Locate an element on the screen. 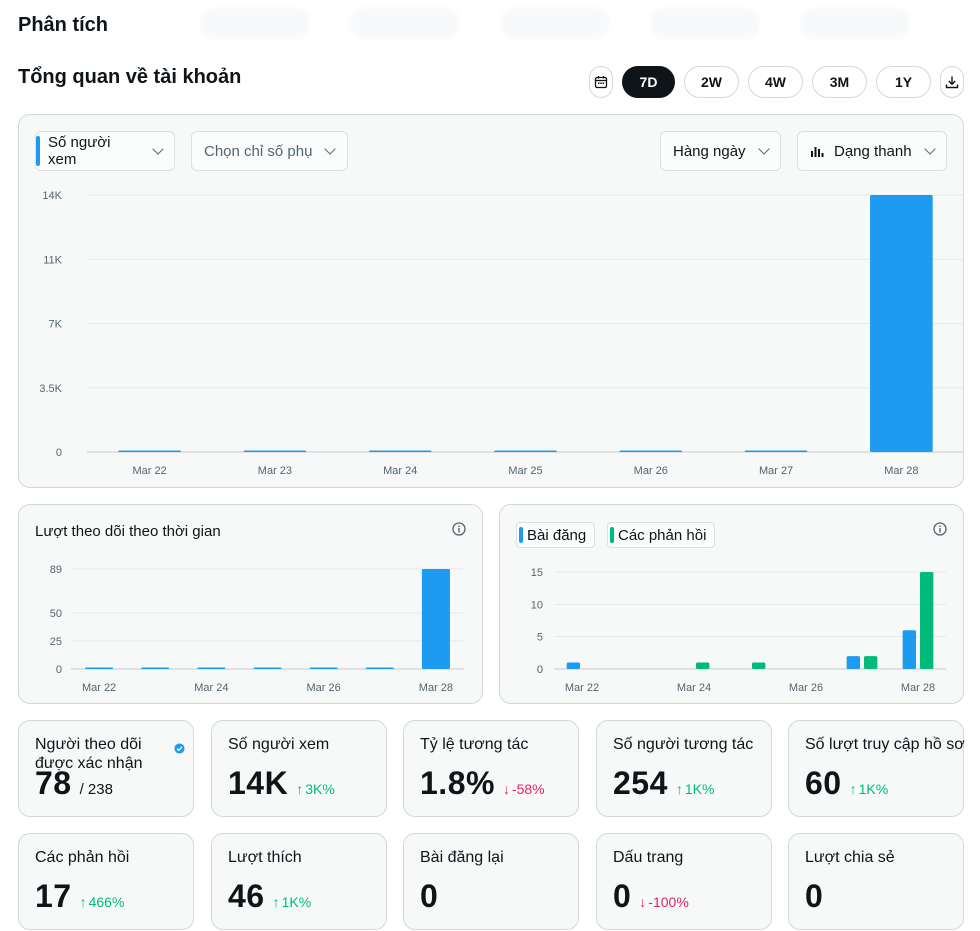  legend-replies: Các phản hồi is located at coordinates (661, 535).